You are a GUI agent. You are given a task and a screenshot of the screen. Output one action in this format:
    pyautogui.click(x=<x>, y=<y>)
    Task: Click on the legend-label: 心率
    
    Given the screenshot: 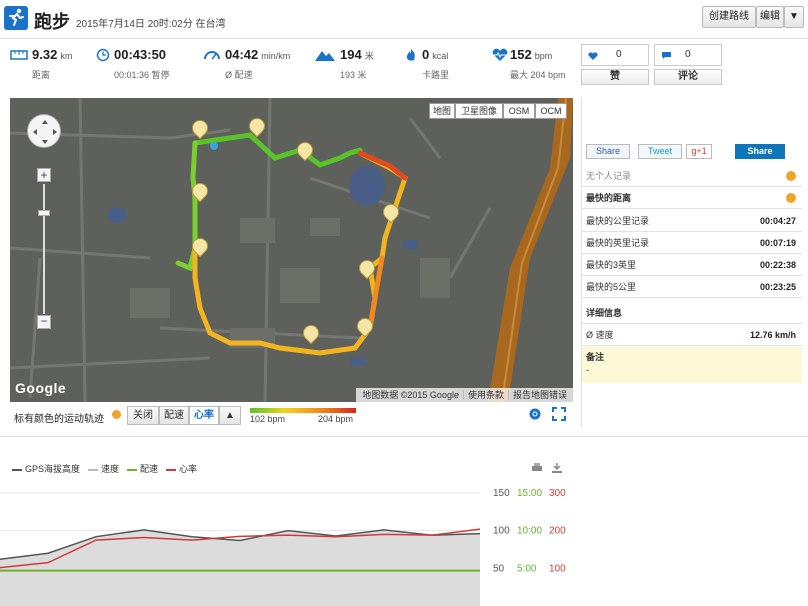 What is the action you would take?
    pyautogui.click(x=188, y=469)
    